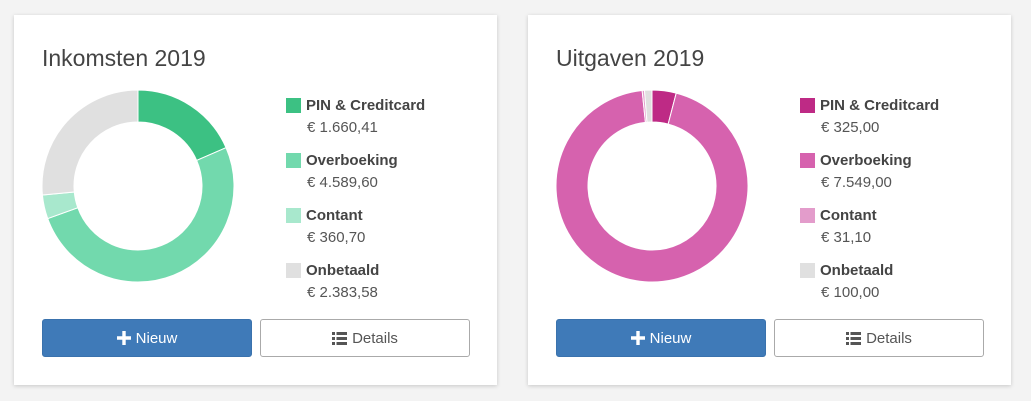 This screenshot has width=1031, height=401. I want to click on legend-item-contant: Contant € 31,10, so click(869, 232).